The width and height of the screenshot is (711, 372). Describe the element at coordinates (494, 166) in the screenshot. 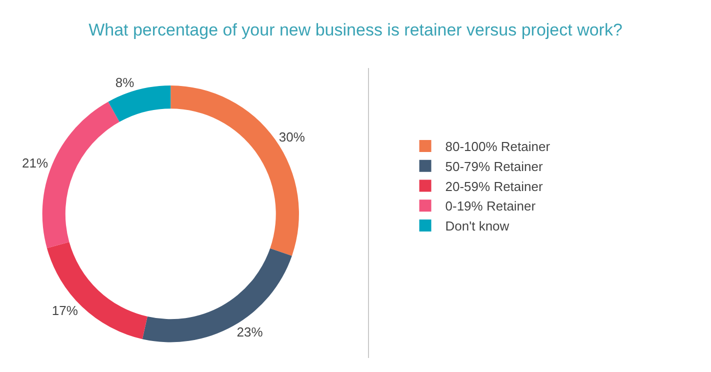

I see `legend-label: 50-79% Retainer` at that location.